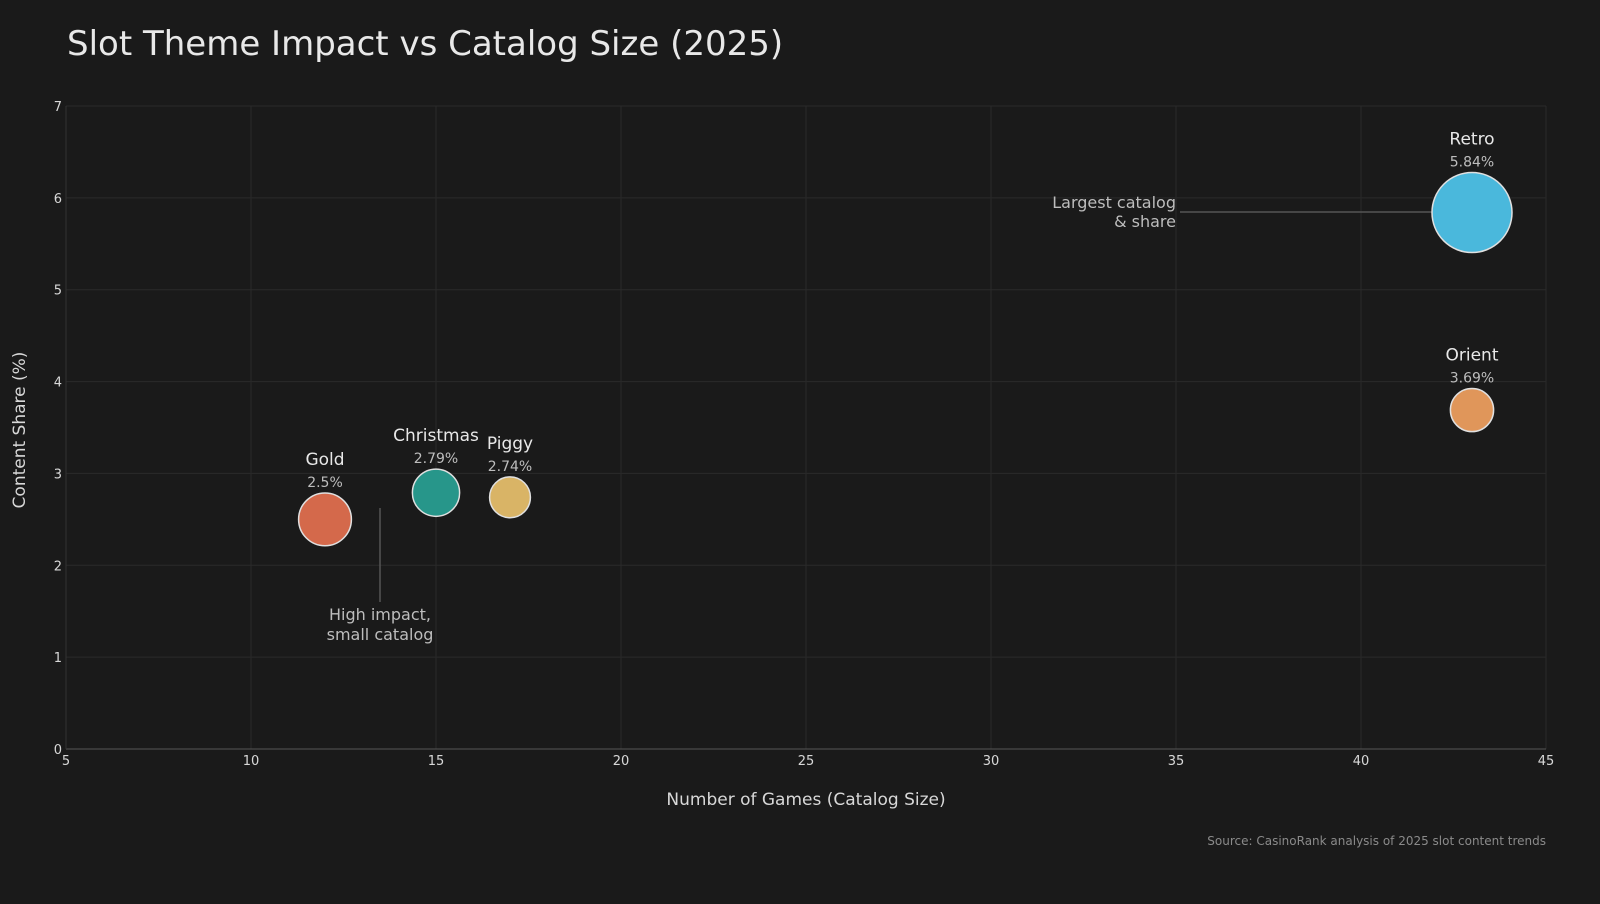  I want to click on bubble-name-label: Retro, so click(1471, 140).